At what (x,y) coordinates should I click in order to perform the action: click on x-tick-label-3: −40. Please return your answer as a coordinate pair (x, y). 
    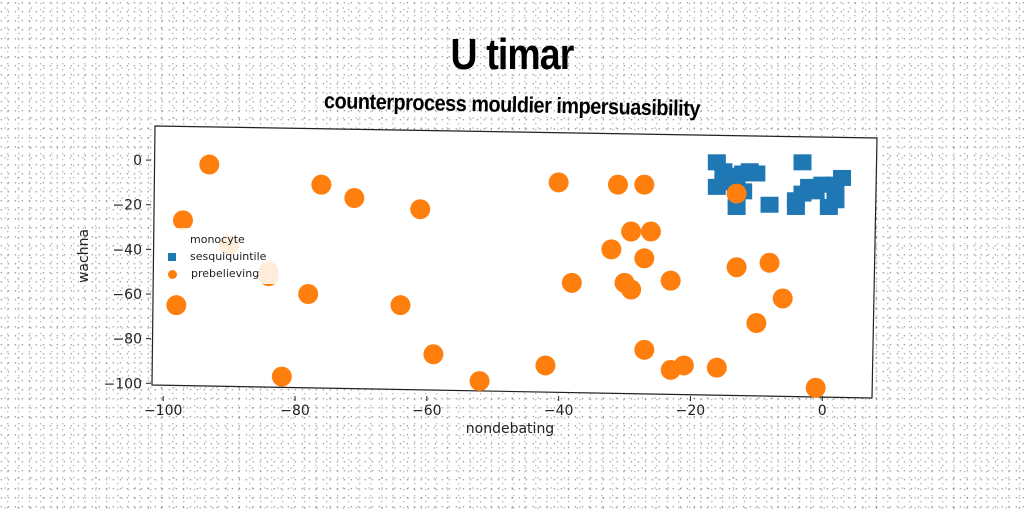
    Looking at the image, I should click on (559, 411).